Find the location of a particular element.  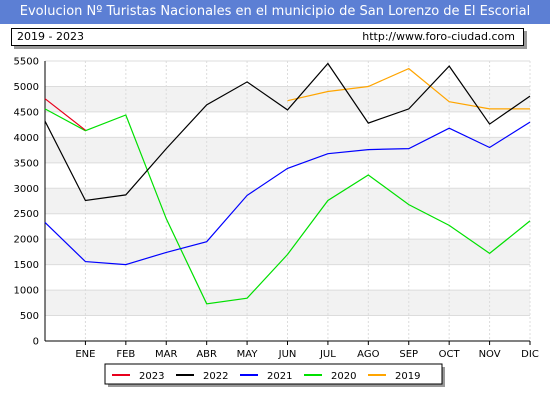

x-tick-label: OCT is located at coordinates (450, 354).